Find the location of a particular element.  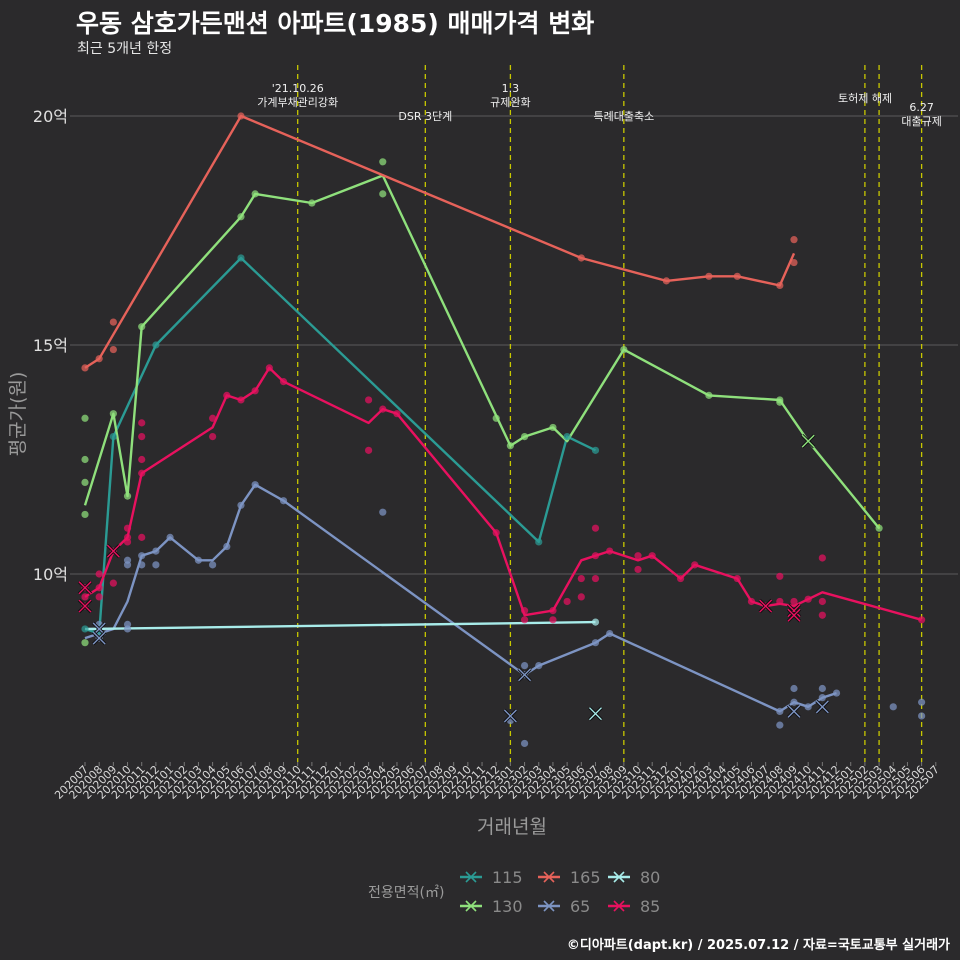

legend-item-115: 115 is located at coordinates (491, 877).